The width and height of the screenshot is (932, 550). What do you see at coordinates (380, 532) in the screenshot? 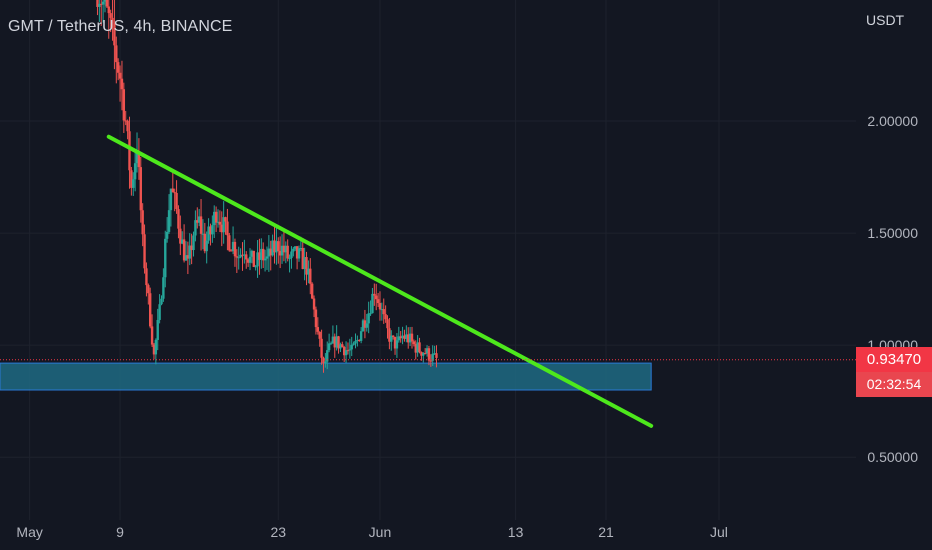
I see `x-tick-label: Jun` at bounding box center [380, 532].